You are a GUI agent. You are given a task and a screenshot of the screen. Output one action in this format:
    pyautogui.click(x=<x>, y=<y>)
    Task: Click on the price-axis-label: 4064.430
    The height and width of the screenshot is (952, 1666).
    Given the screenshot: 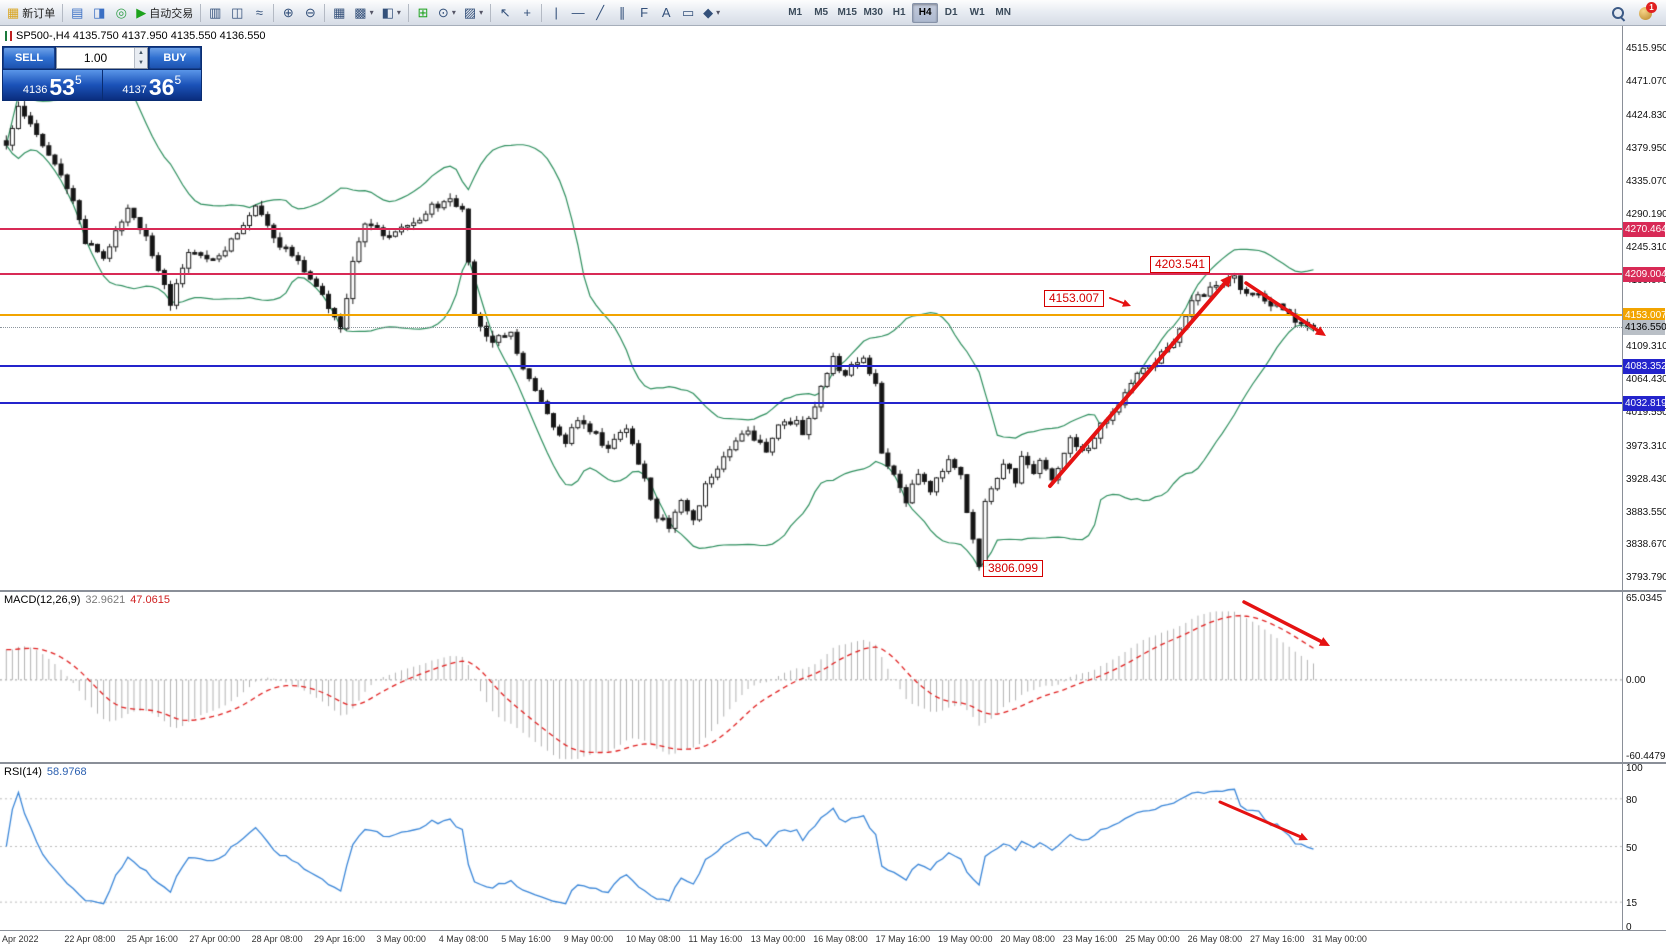 What is the action you would take?
    pyautogui.click(x=1646, y=380)
    